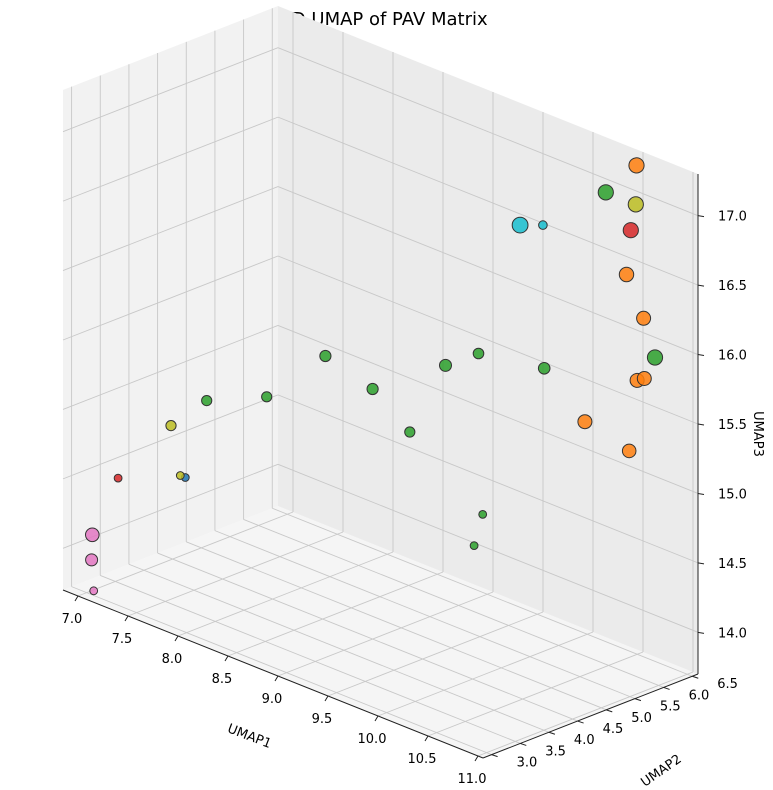 The height and width of the screenshot is (790, 773). I want to click on x-tick-label: 9.0, so click(272, 699).